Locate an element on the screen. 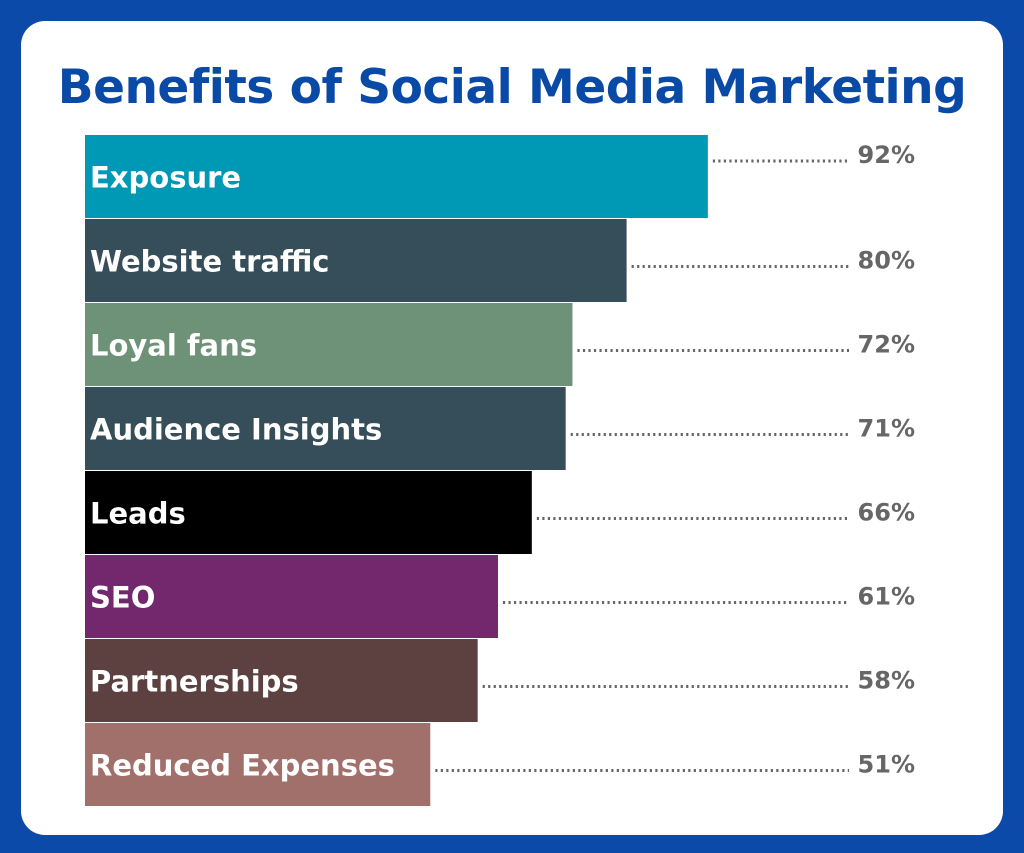 Image resolution: width=1024 pixels, height=853 pixels. bar-label-leads: Leads is located at coordinates (138, 514).